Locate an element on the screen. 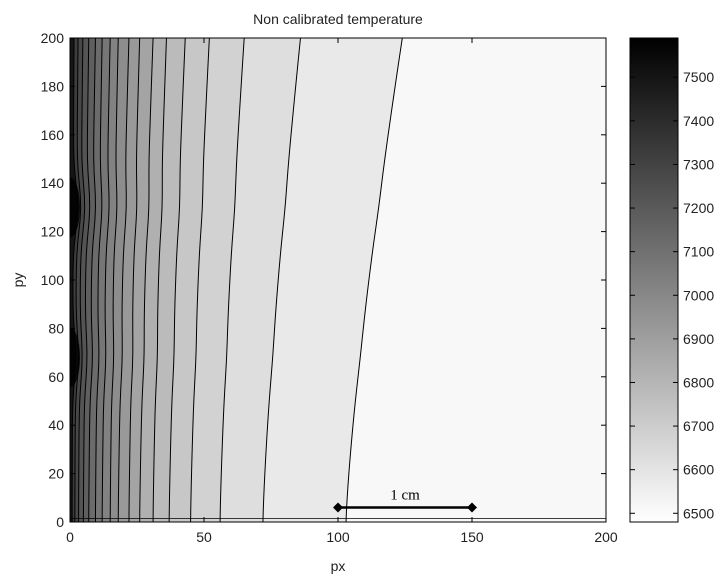 The height and width of the screenshot is (575, 722). x-tick-label: 200 is located at coordinates (606, 537).